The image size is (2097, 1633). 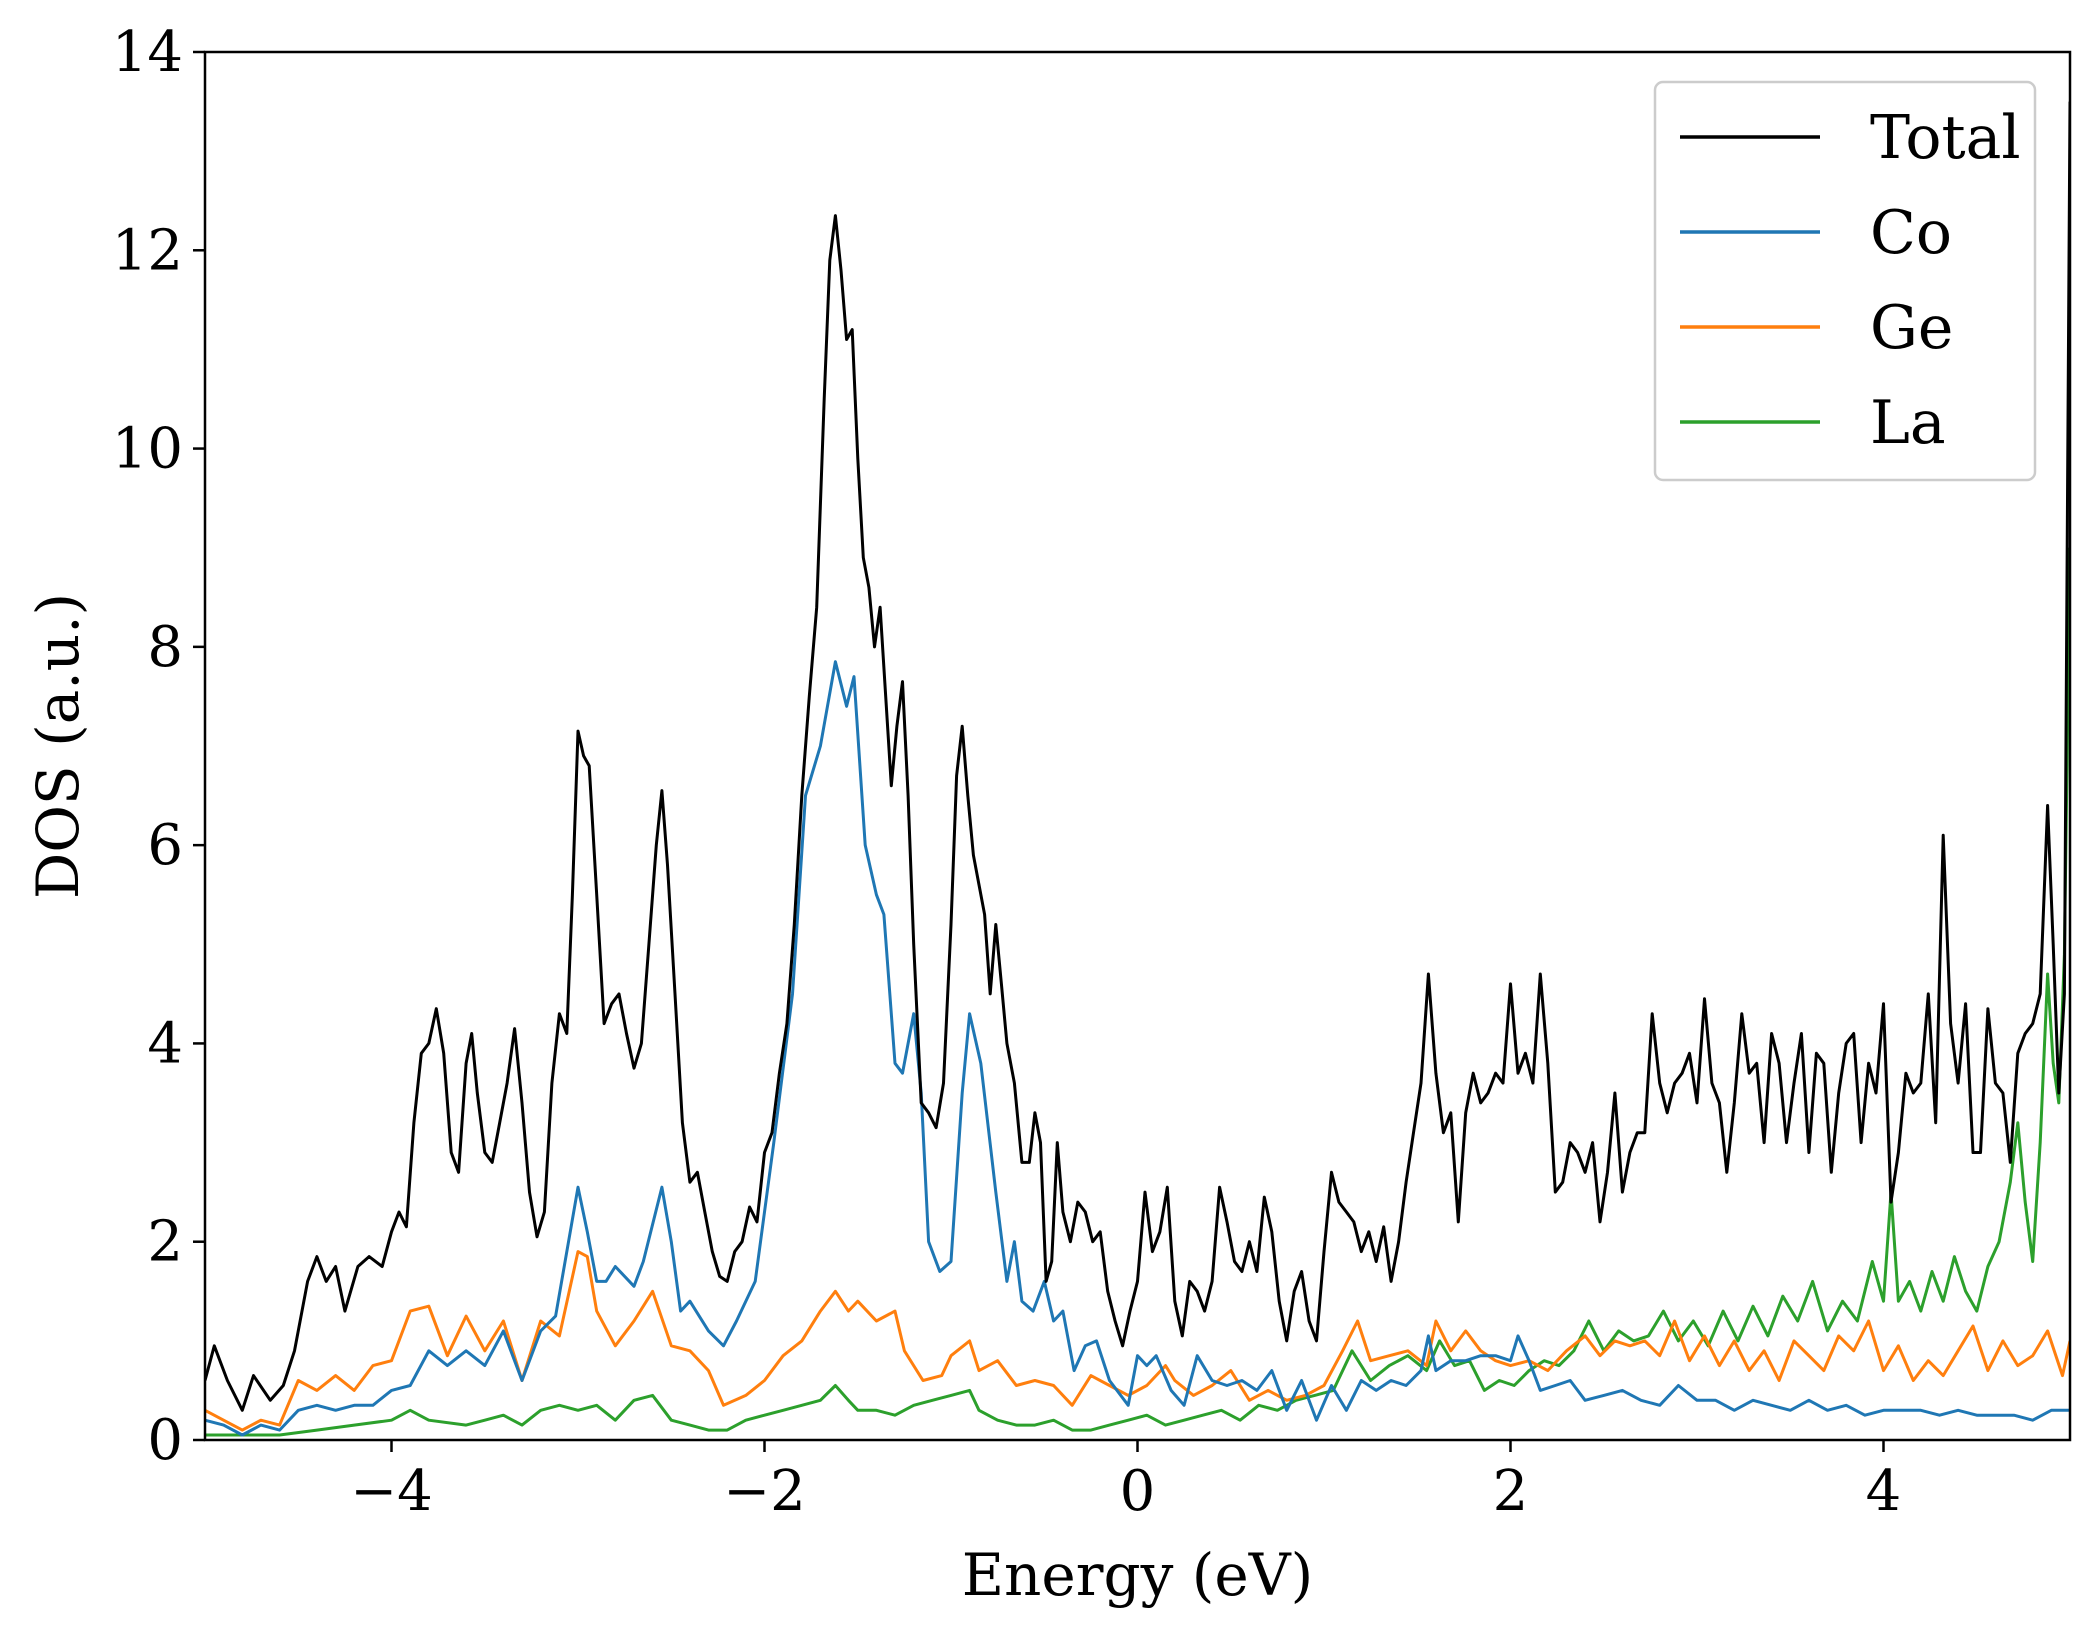 What do you see at coordinates (165, 647) in the screenshot?
I see `y-tick-label: 8` at bounding box center [165, 647].